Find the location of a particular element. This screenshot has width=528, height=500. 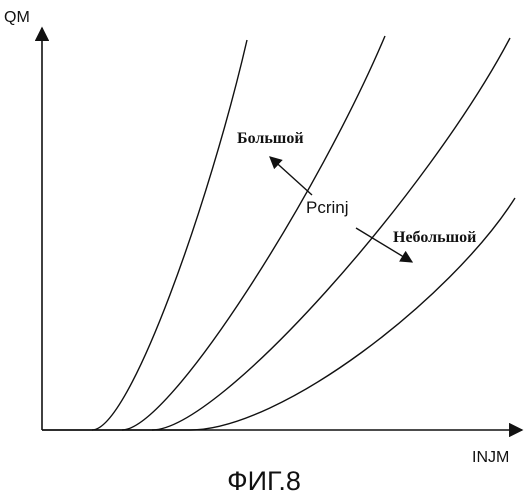

pcrinj-label: Pcrinj is located at coordinates (327, 207).